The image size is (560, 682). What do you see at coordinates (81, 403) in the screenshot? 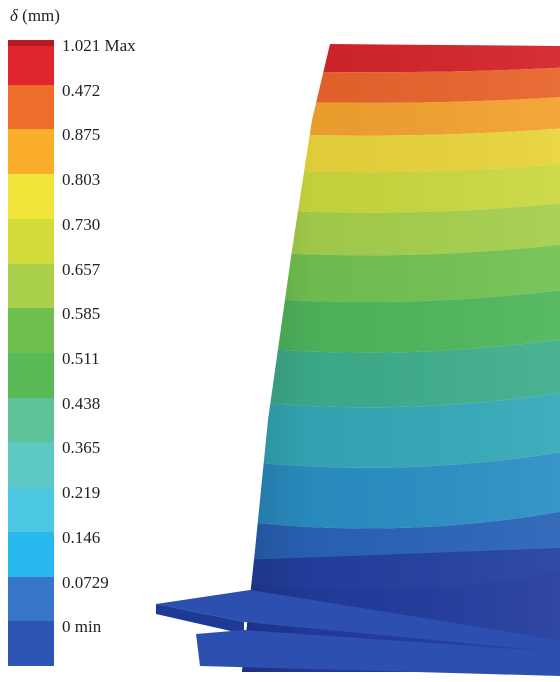
I see `legend-label: 0.438` at bounding box center [81, 403].